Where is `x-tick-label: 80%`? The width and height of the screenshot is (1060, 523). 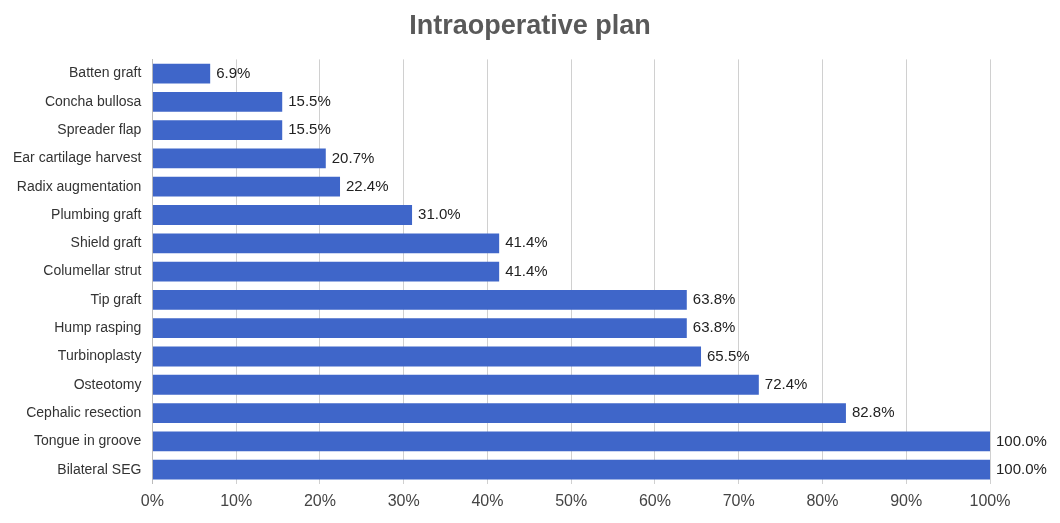 x-tick-label: 80% is located at coordinates (822, 500).